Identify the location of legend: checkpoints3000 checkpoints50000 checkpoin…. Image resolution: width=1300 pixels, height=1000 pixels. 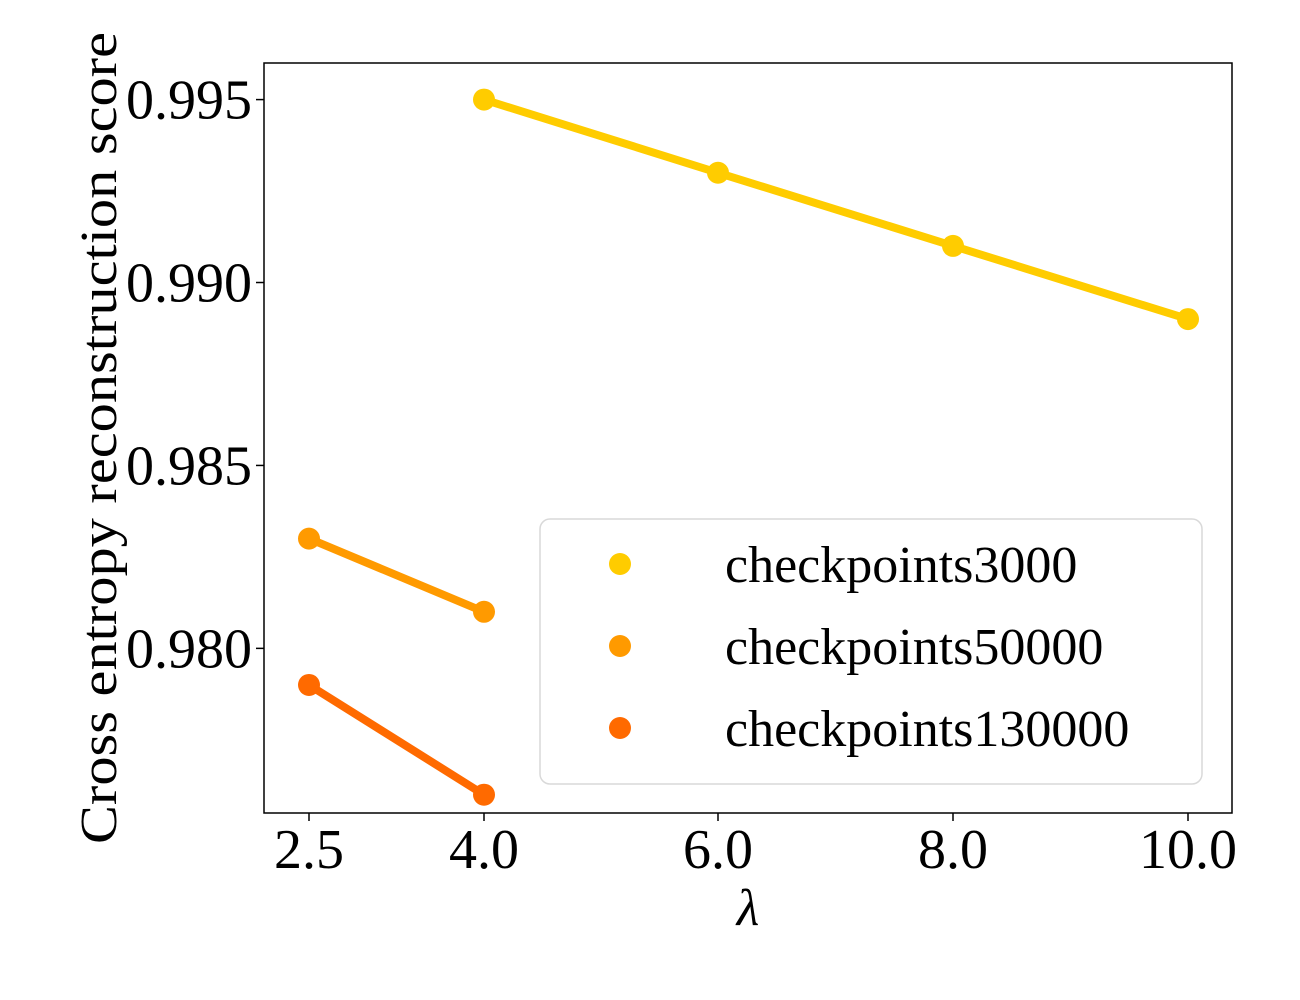
(871, 651).